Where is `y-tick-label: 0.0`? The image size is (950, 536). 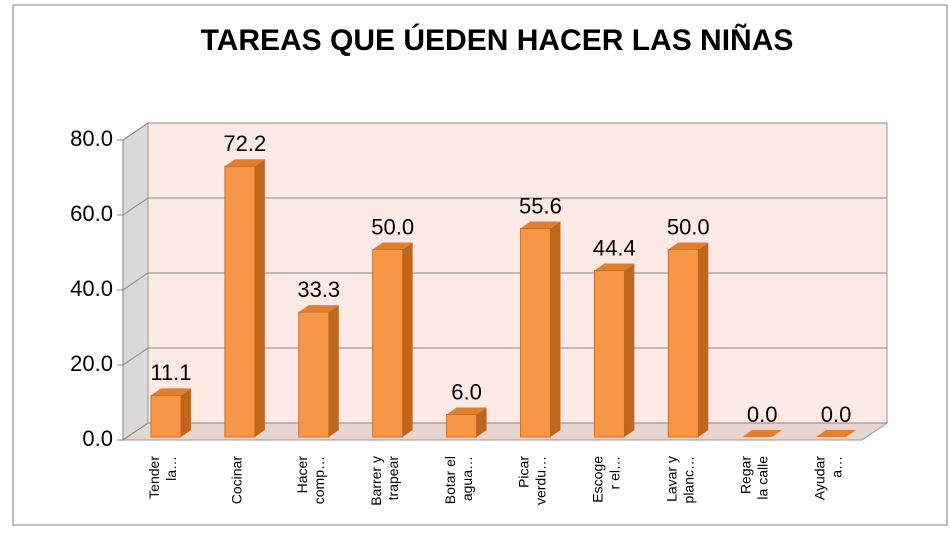
y-tick-label: 0.0 is located at coordinates (97, 438).